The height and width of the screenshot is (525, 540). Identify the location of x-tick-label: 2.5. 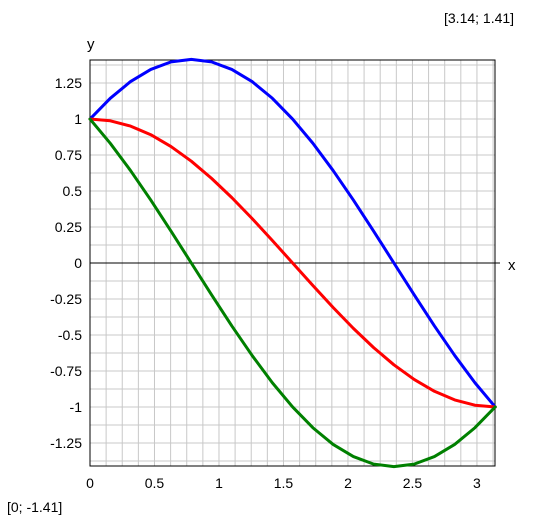
(413, 483).